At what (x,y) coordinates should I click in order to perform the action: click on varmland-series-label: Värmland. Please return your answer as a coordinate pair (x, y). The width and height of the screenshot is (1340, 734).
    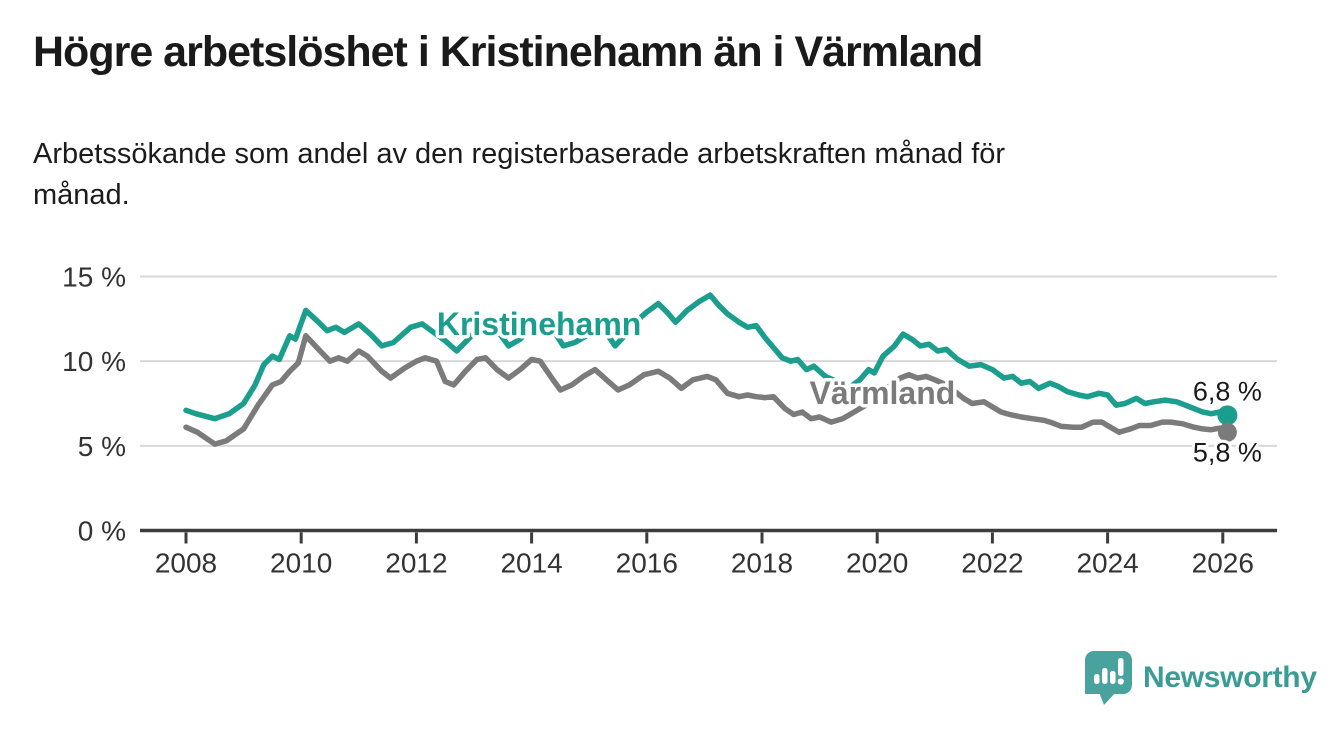
    Looking at the image, I should click on (882, 393).